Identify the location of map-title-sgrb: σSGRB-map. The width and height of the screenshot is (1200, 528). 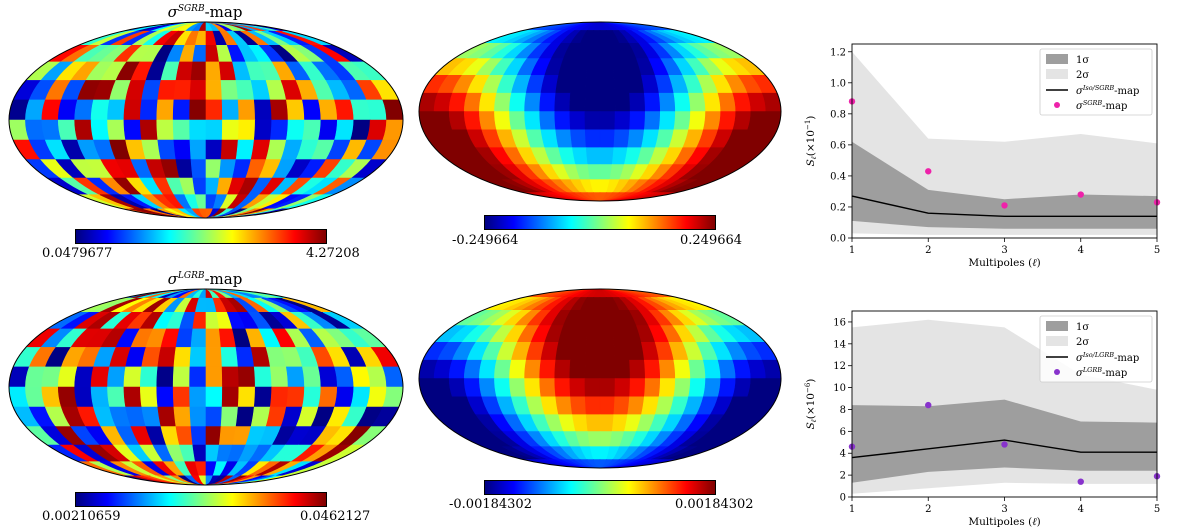
(205, 12).